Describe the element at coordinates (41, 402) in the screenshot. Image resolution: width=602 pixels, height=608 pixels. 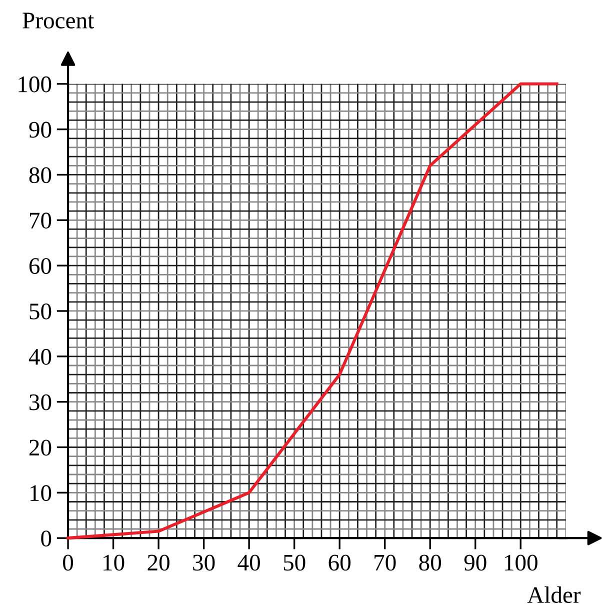
I see `y-tick-label: 30` at that location.